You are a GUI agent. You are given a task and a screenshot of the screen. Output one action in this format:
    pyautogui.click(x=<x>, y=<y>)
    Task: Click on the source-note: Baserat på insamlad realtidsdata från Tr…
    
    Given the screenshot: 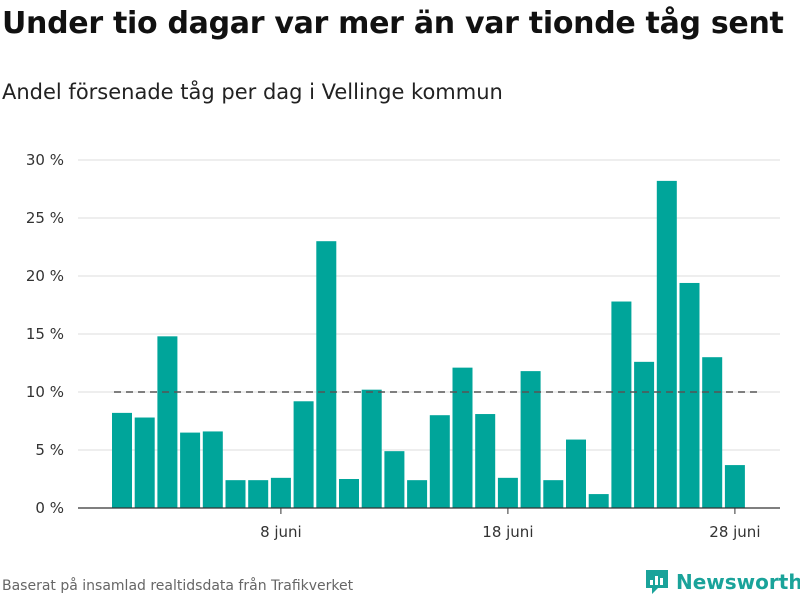 What is the action you would take?
    pyautogui.click(x=178, y=586)
    